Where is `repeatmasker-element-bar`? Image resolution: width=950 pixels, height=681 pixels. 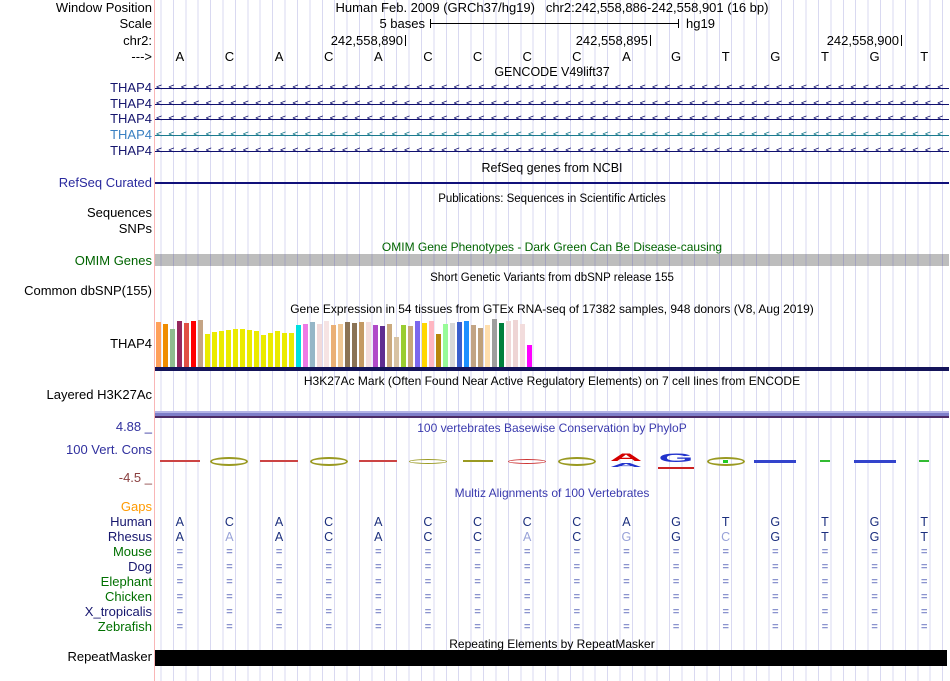 repeatmasker-element-bar is located at coordinates (551, 658).